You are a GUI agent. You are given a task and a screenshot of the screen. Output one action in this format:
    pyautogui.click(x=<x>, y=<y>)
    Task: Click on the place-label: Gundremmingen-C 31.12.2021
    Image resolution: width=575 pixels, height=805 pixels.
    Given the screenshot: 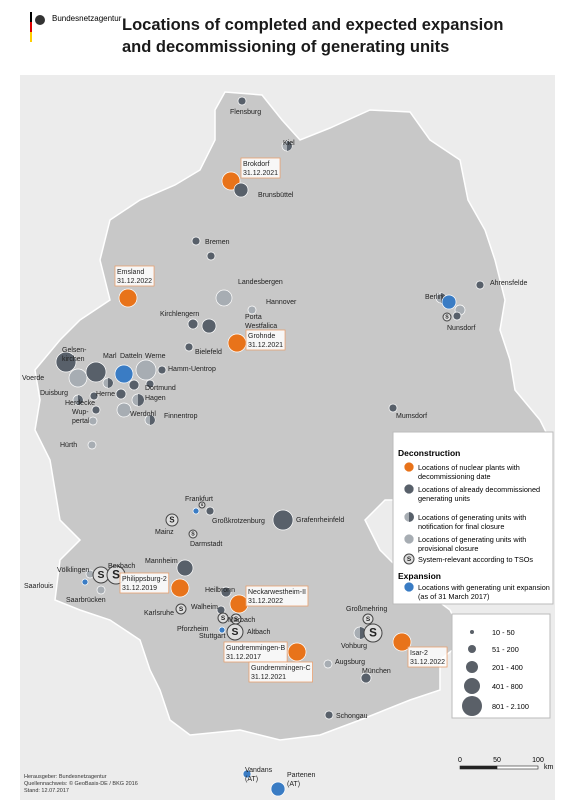 What is the action you would take?
    pyautogui.click(x=280, y=672)
    